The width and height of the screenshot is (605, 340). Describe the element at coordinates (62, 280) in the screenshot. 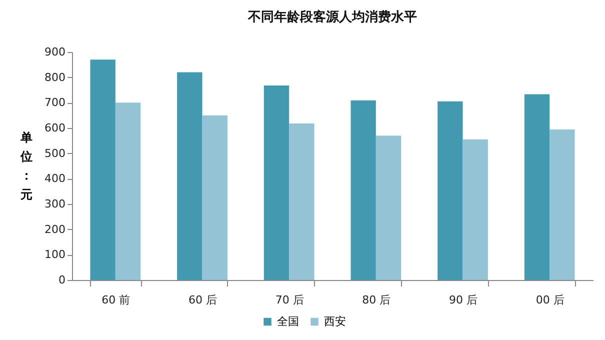

I see `y-tick-label: 0` at that location.